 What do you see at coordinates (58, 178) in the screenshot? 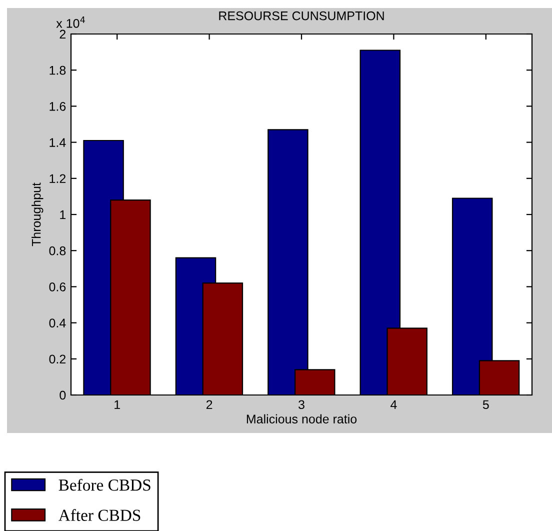
I see `y-tick-label: 1.2` at bounding box center [58, 178].